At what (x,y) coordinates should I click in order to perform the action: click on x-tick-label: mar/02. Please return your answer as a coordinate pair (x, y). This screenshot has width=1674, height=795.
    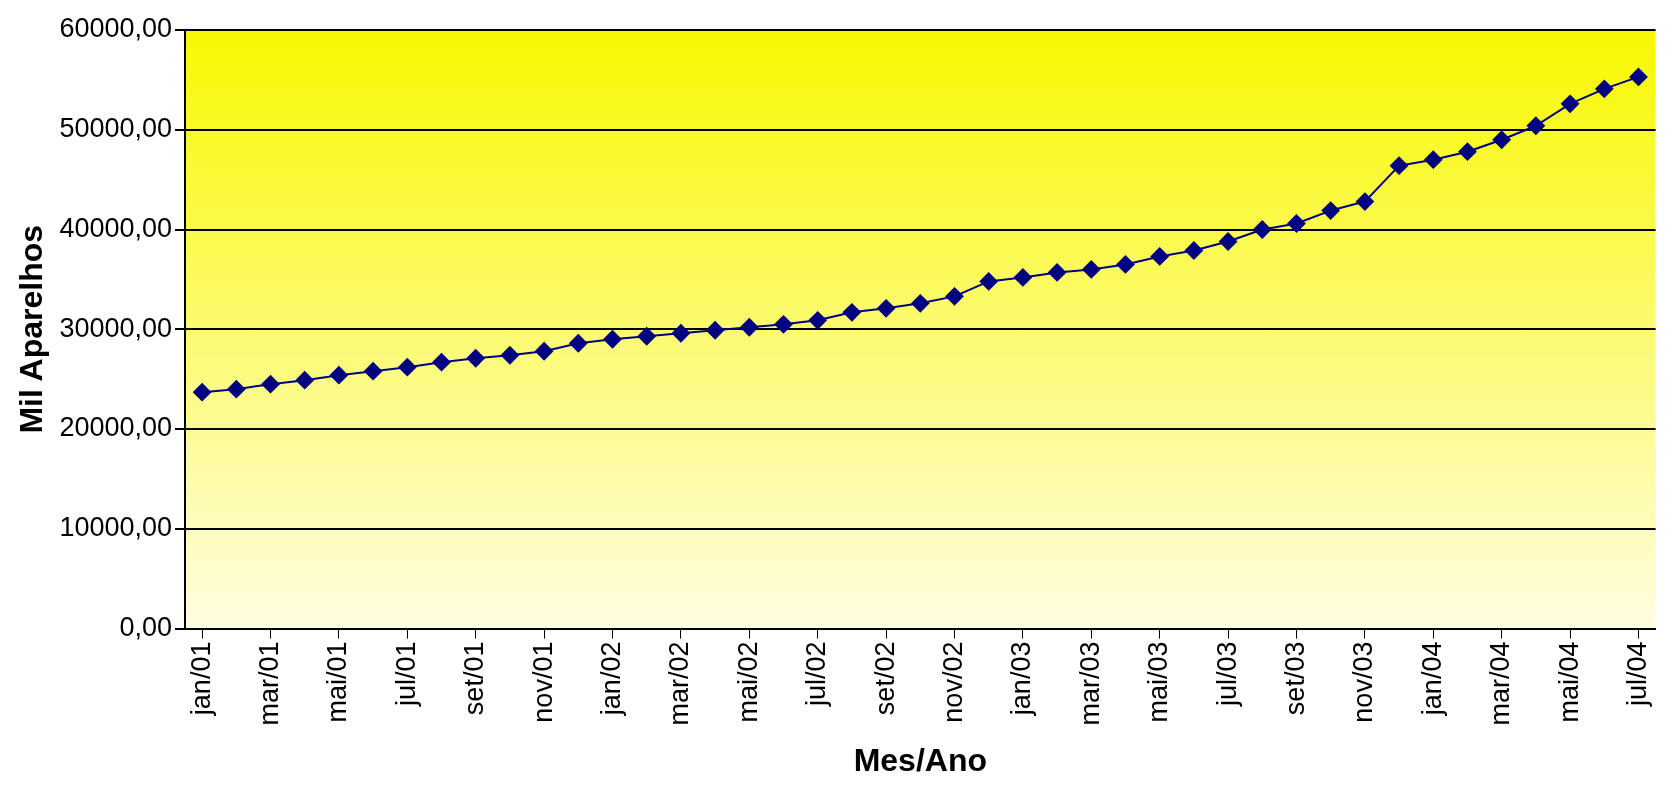
    Looking at the image, I should click on (679, 683).